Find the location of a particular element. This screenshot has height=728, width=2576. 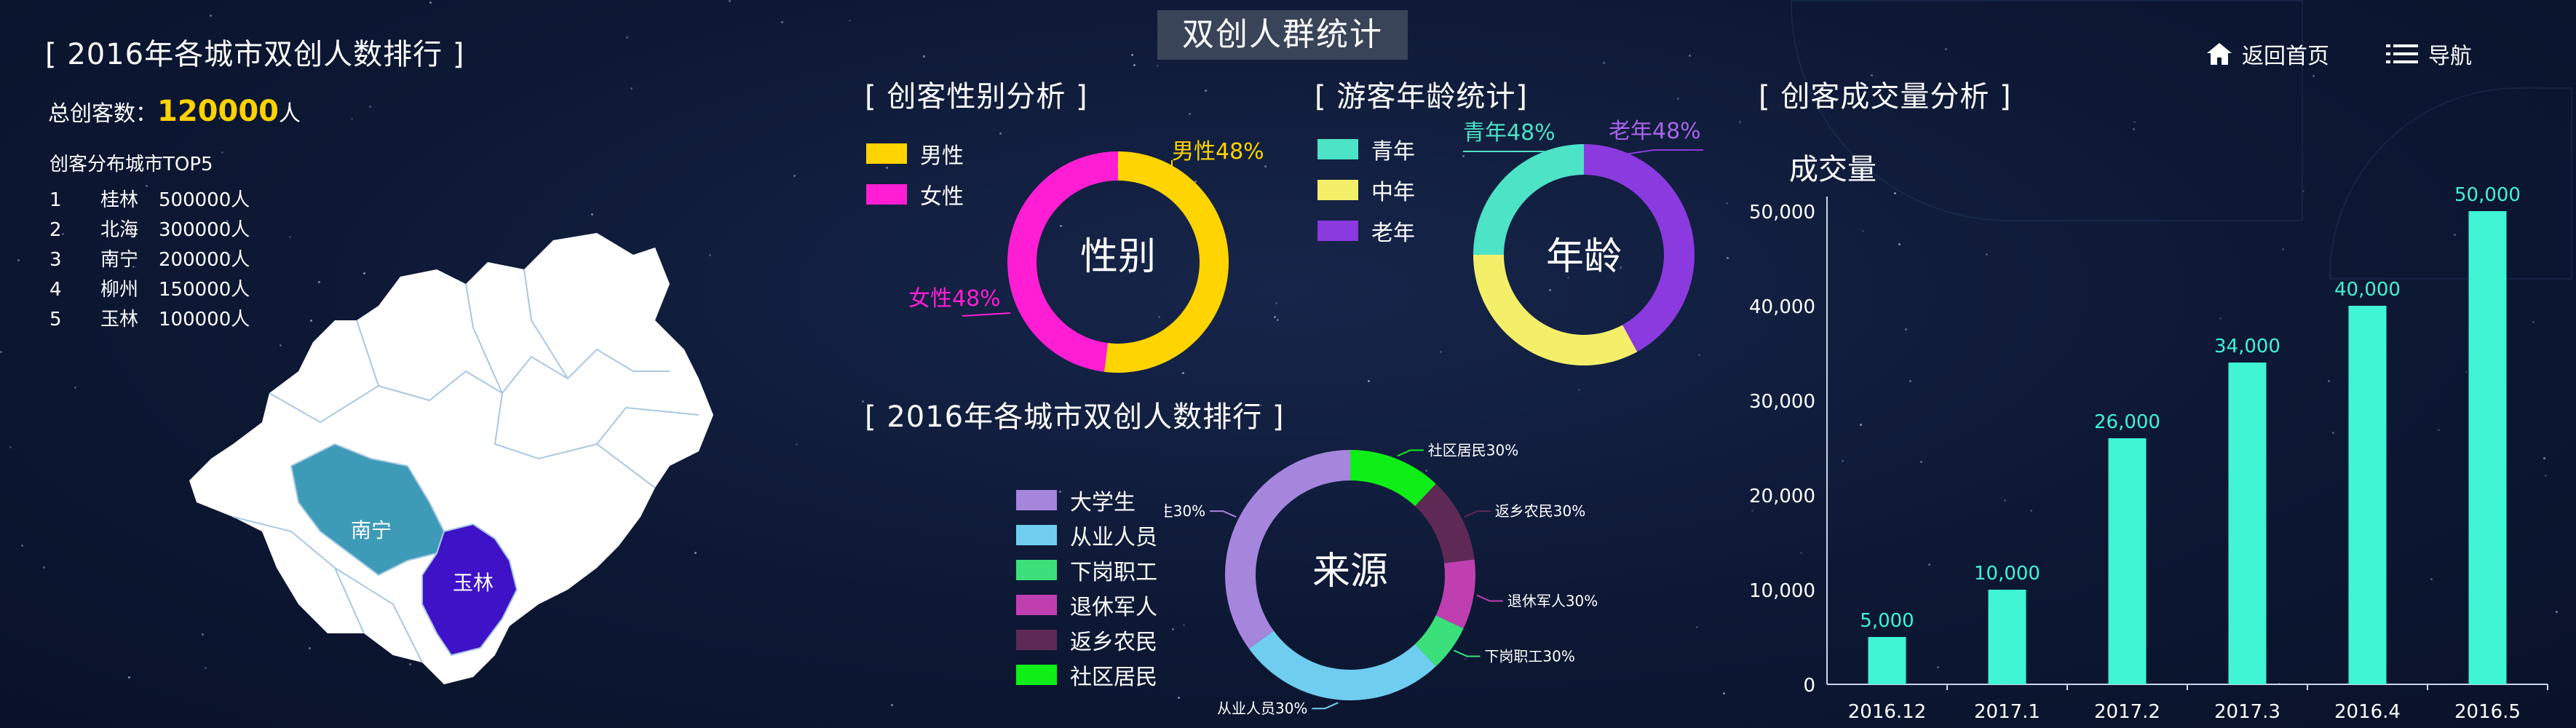

bar-data-label: 40,000 is located at coordinates (2367, 290).